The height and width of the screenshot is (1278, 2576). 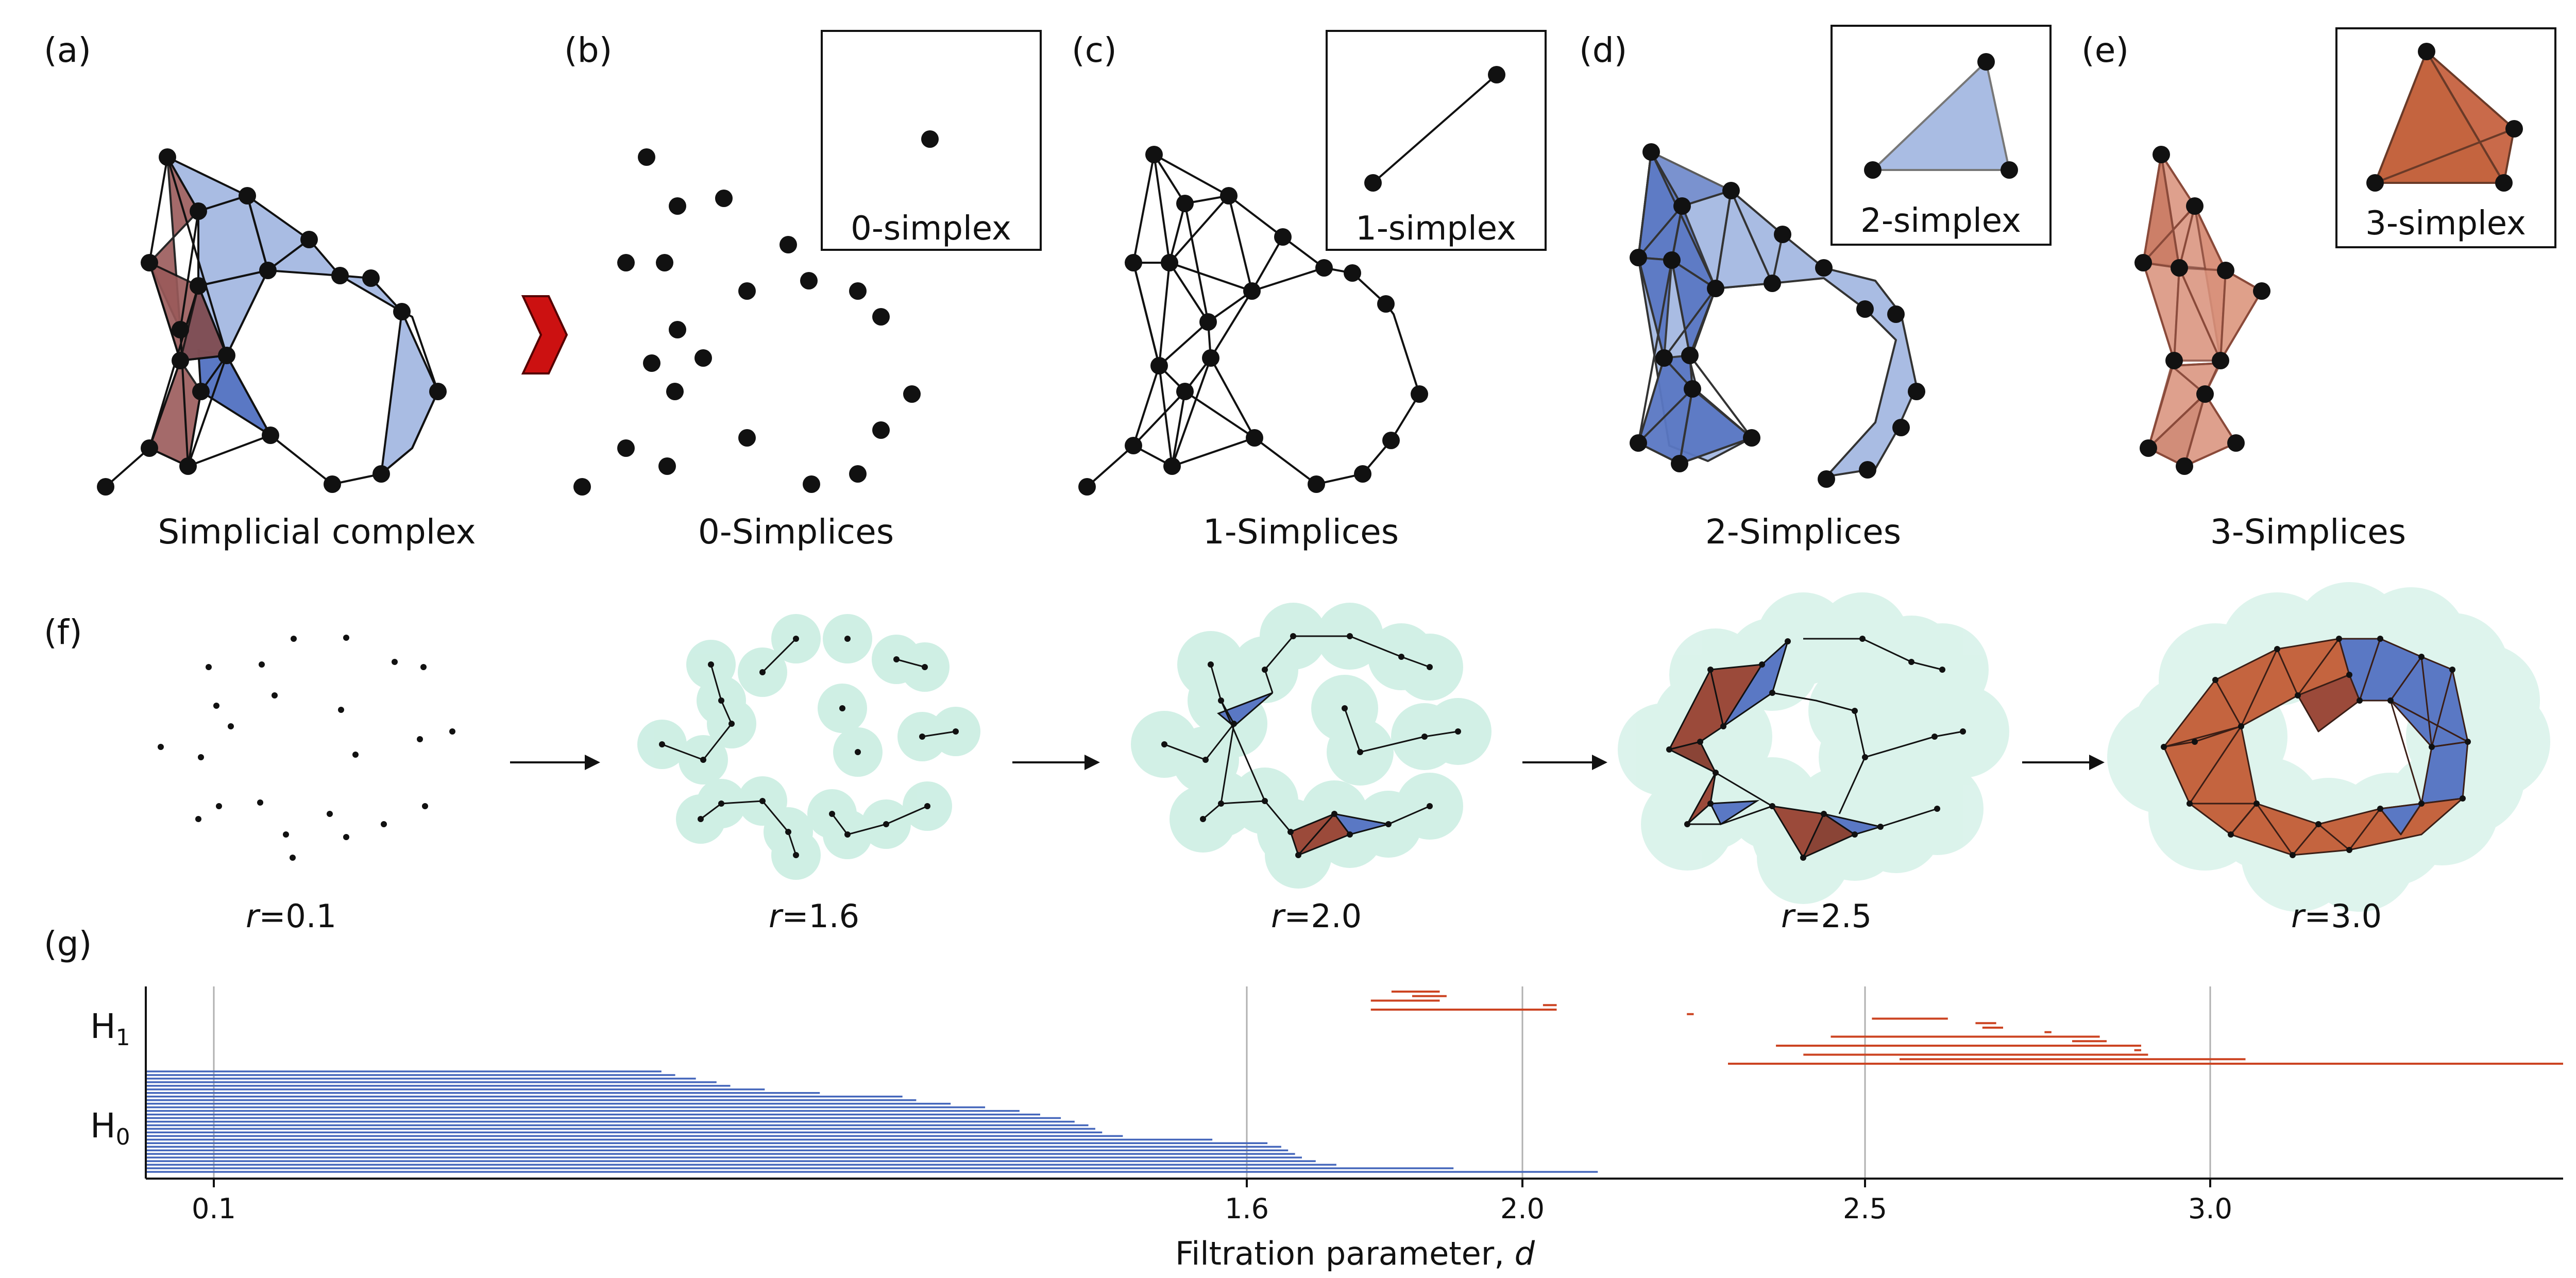 What do you see at coordinates (1496, 74) in the screenshot?
I see `inset-edge-end` at bounding box center [1496, 74].